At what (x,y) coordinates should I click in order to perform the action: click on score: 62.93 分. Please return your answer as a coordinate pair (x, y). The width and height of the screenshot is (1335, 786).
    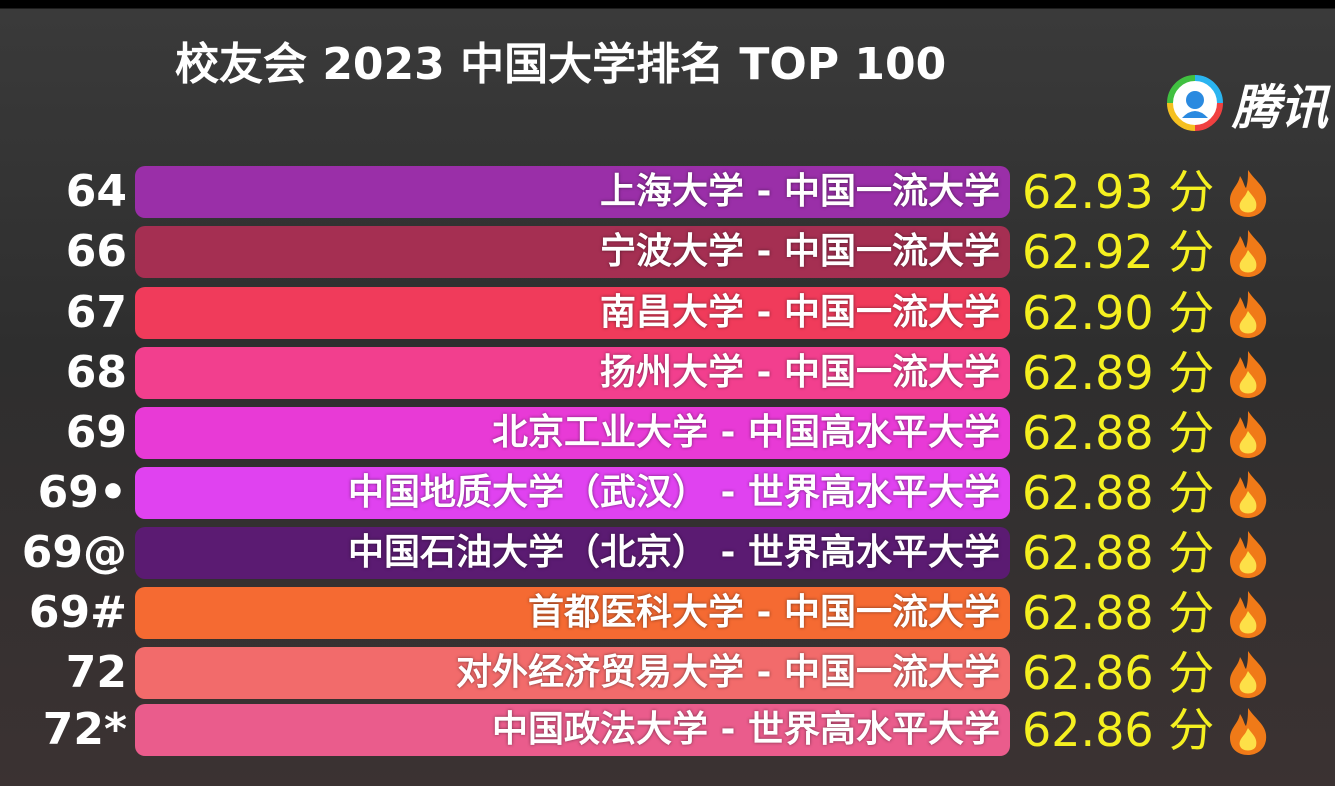
    Looking at the image, I should click on (1118, 192).